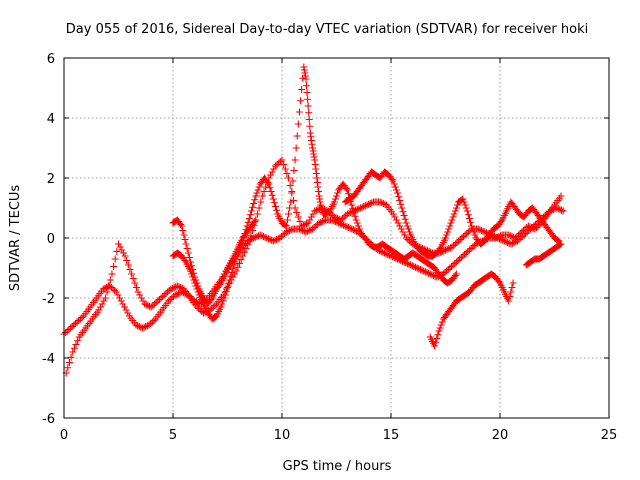 This screenshot has width=640, height=480. Describe the element at coordinates (51, 179) in the screenshot. I see `y-tick-label: 2` at that location.